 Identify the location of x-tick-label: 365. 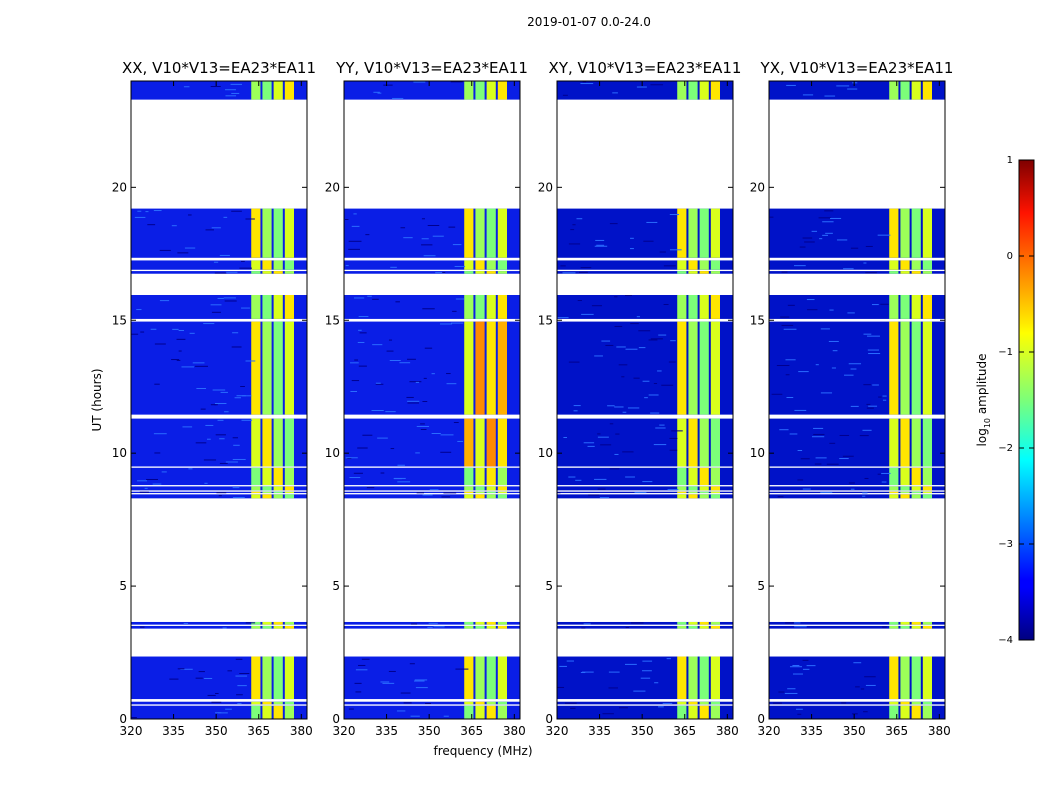
(471, 731).